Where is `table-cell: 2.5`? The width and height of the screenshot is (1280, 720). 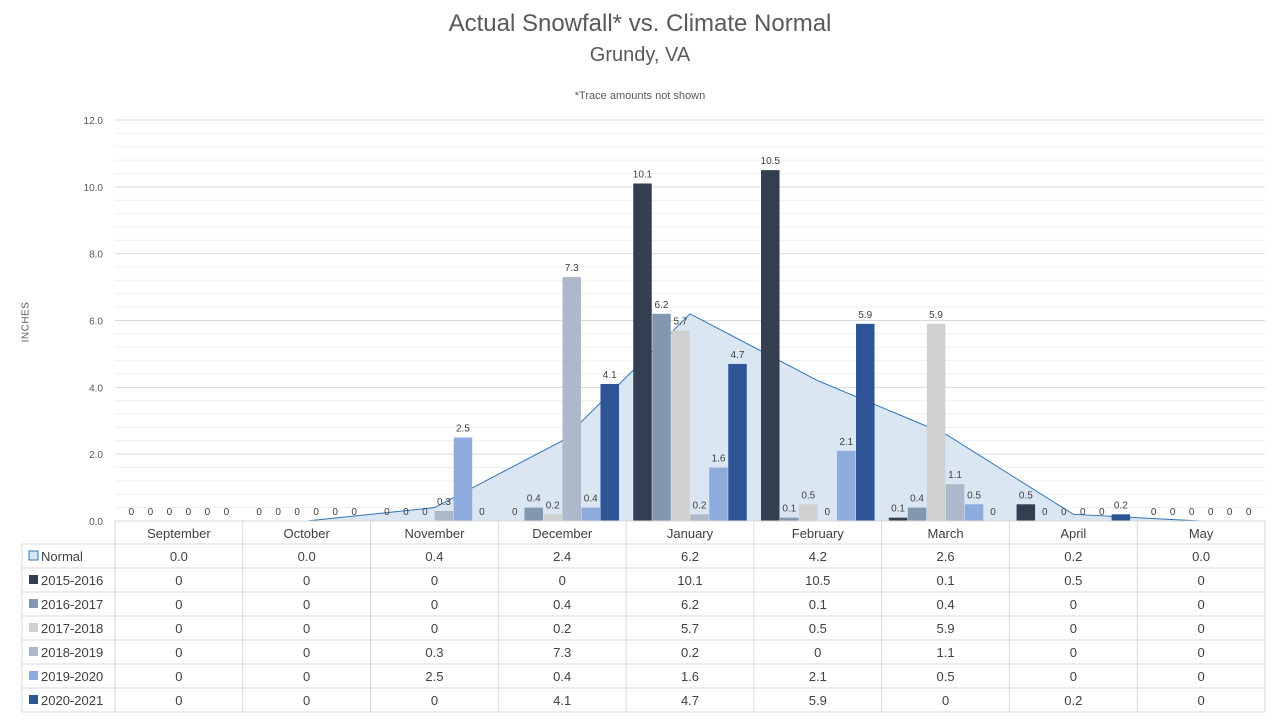
table-cell: 2.5 is located at coordinates (434, 676).